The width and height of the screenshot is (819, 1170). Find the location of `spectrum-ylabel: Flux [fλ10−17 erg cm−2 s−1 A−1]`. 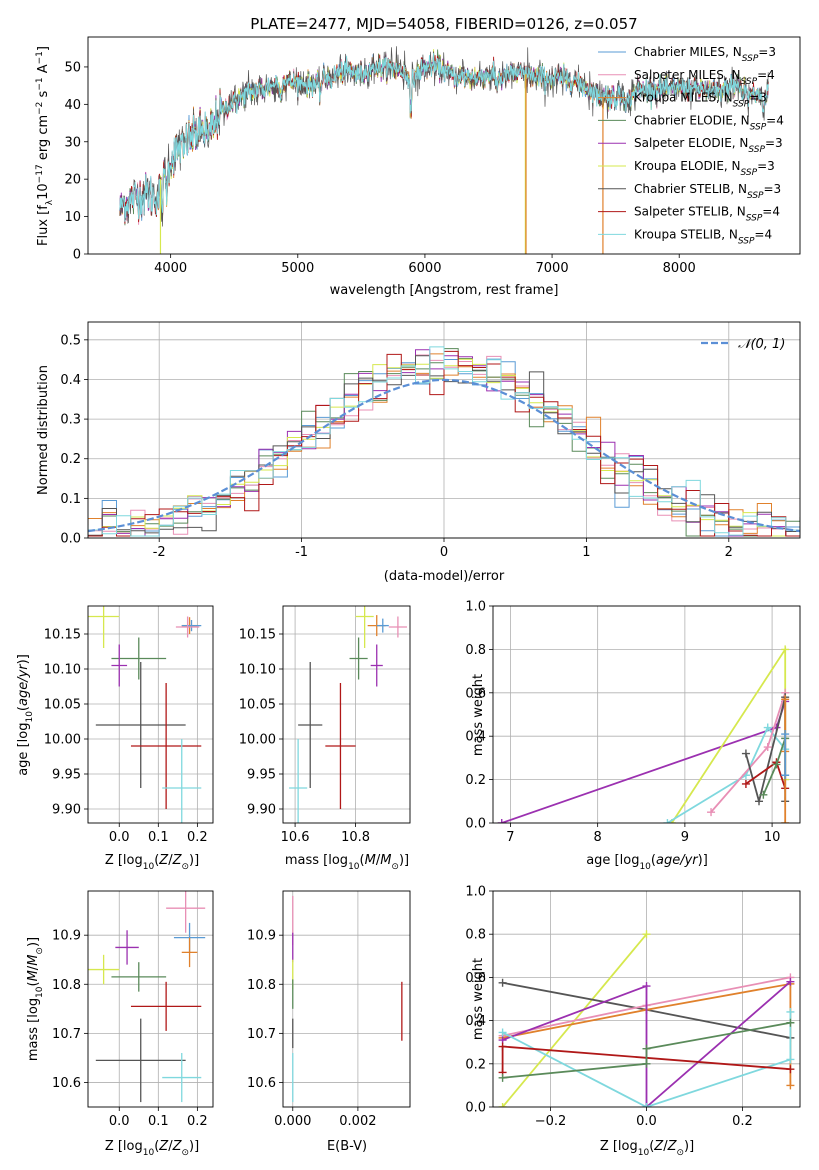

spectrum-ylabel: Flux [fλ10−17 erg cm−2 s−1 A−1] is located at coordinates (45, 146).